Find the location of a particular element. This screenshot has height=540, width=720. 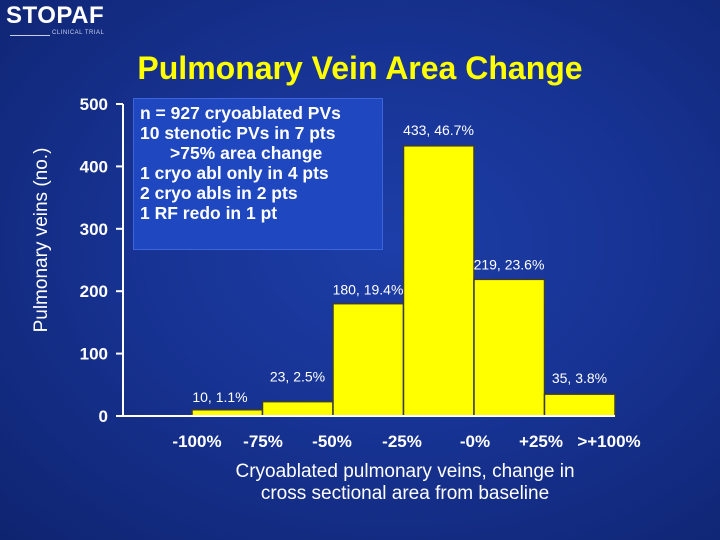

x-category-label: -100% is located at coordinates (196, 441).